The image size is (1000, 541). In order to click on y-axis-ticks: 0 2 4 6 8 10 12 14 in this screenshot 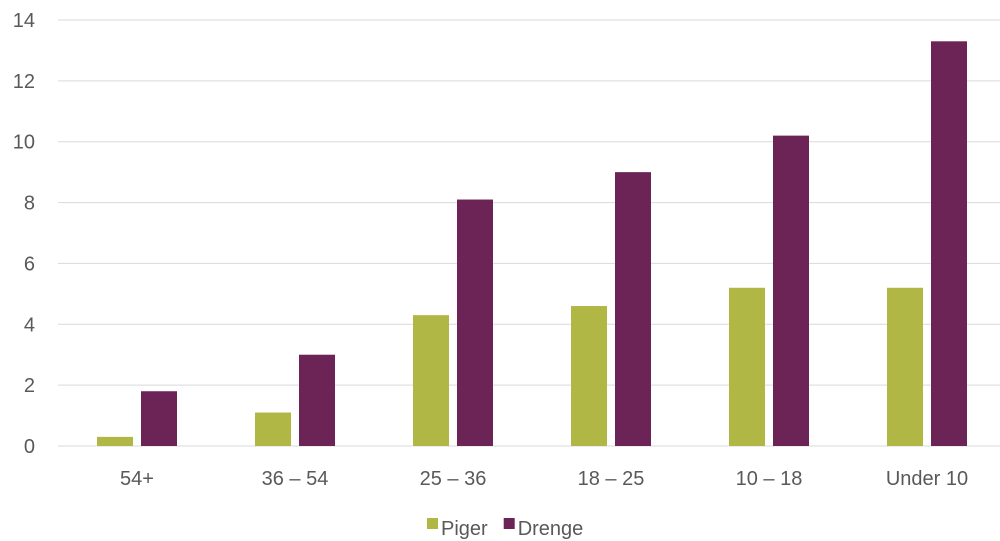, I will do `click(24, 234)`.